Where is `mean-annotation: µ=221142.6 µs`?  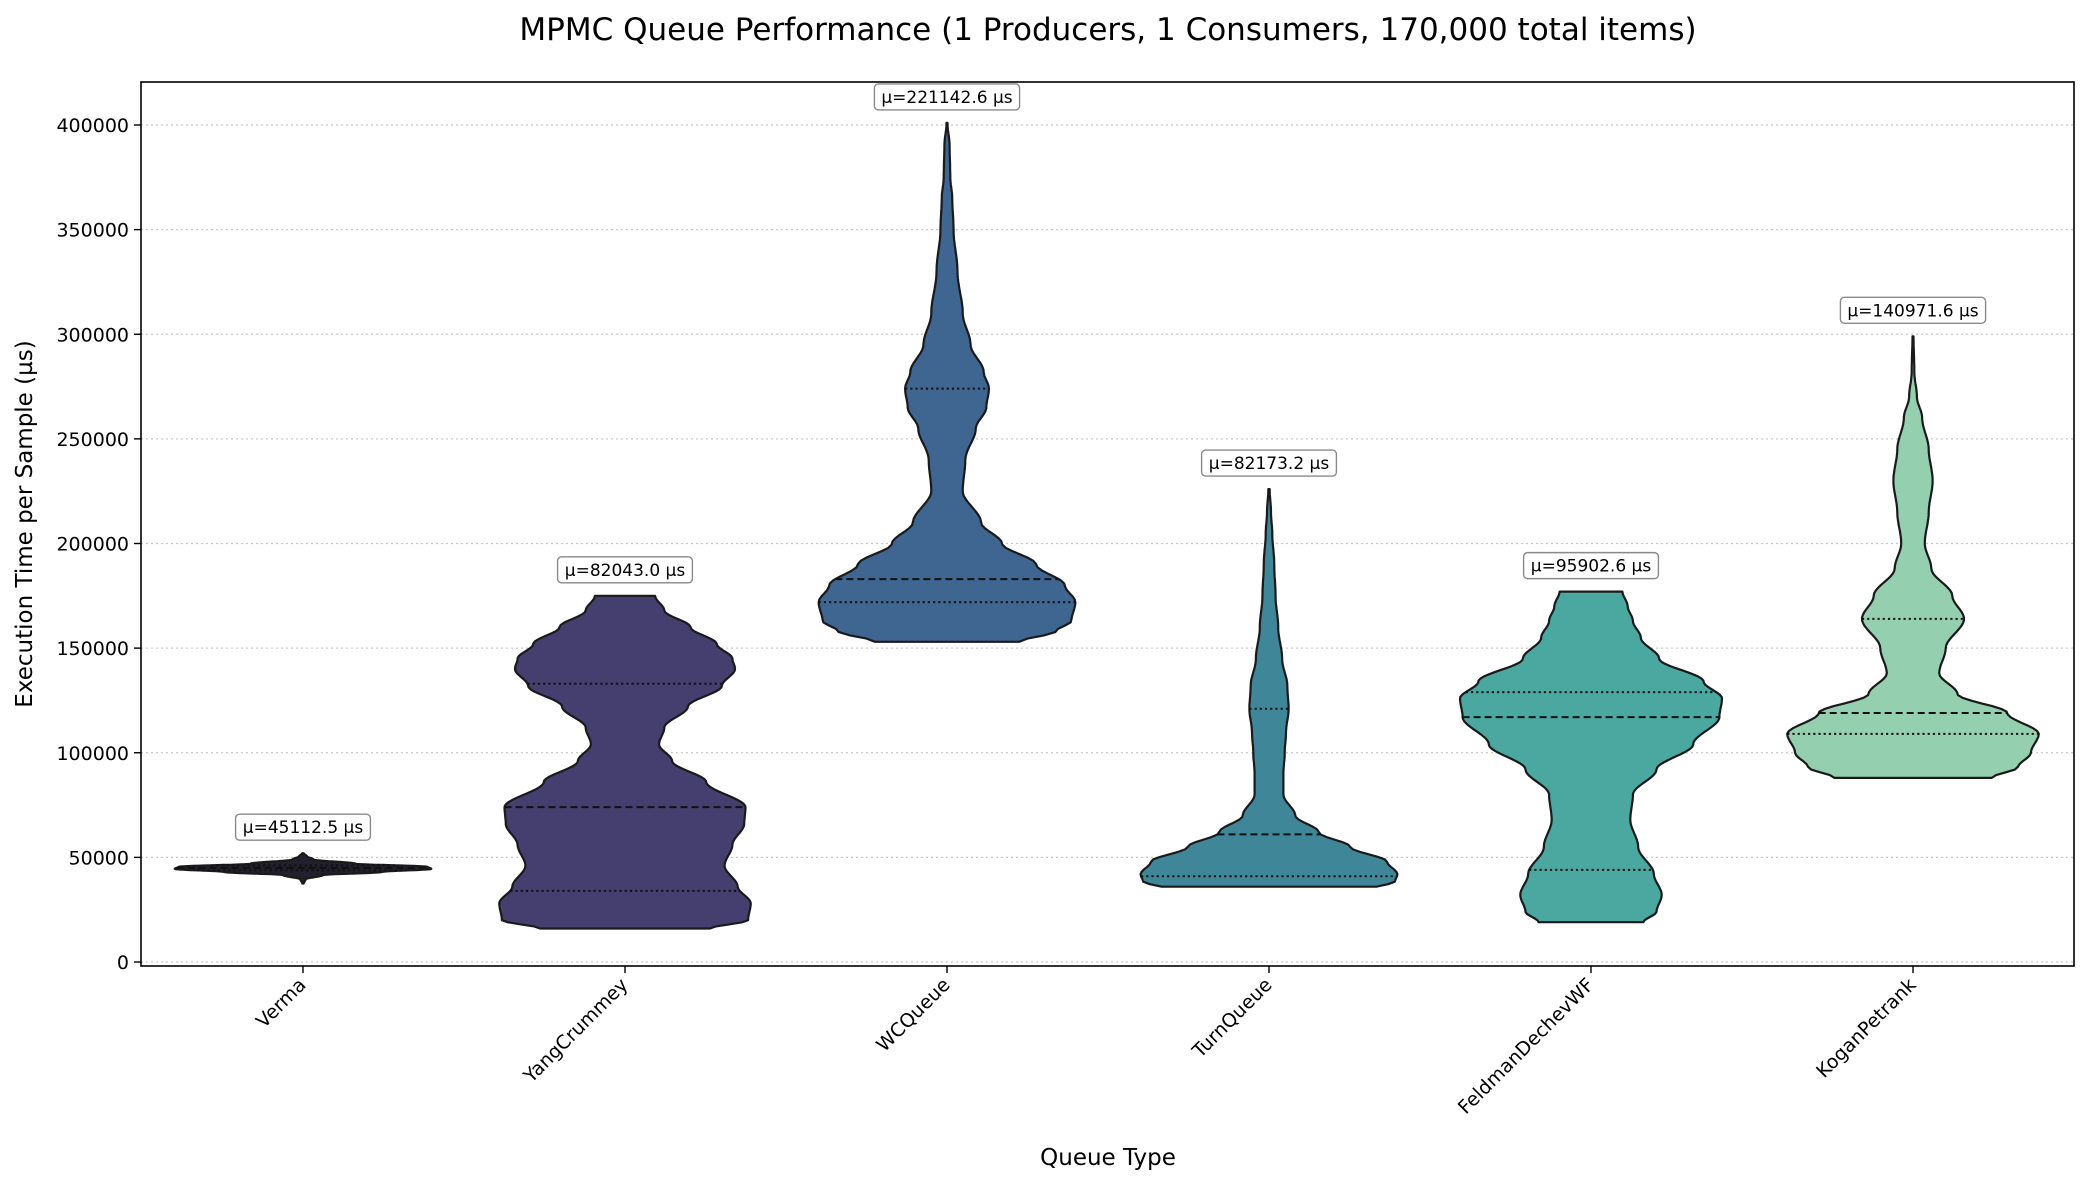
mean-annotation: µ=221142.6 µs is located at coordinates (947, 97).